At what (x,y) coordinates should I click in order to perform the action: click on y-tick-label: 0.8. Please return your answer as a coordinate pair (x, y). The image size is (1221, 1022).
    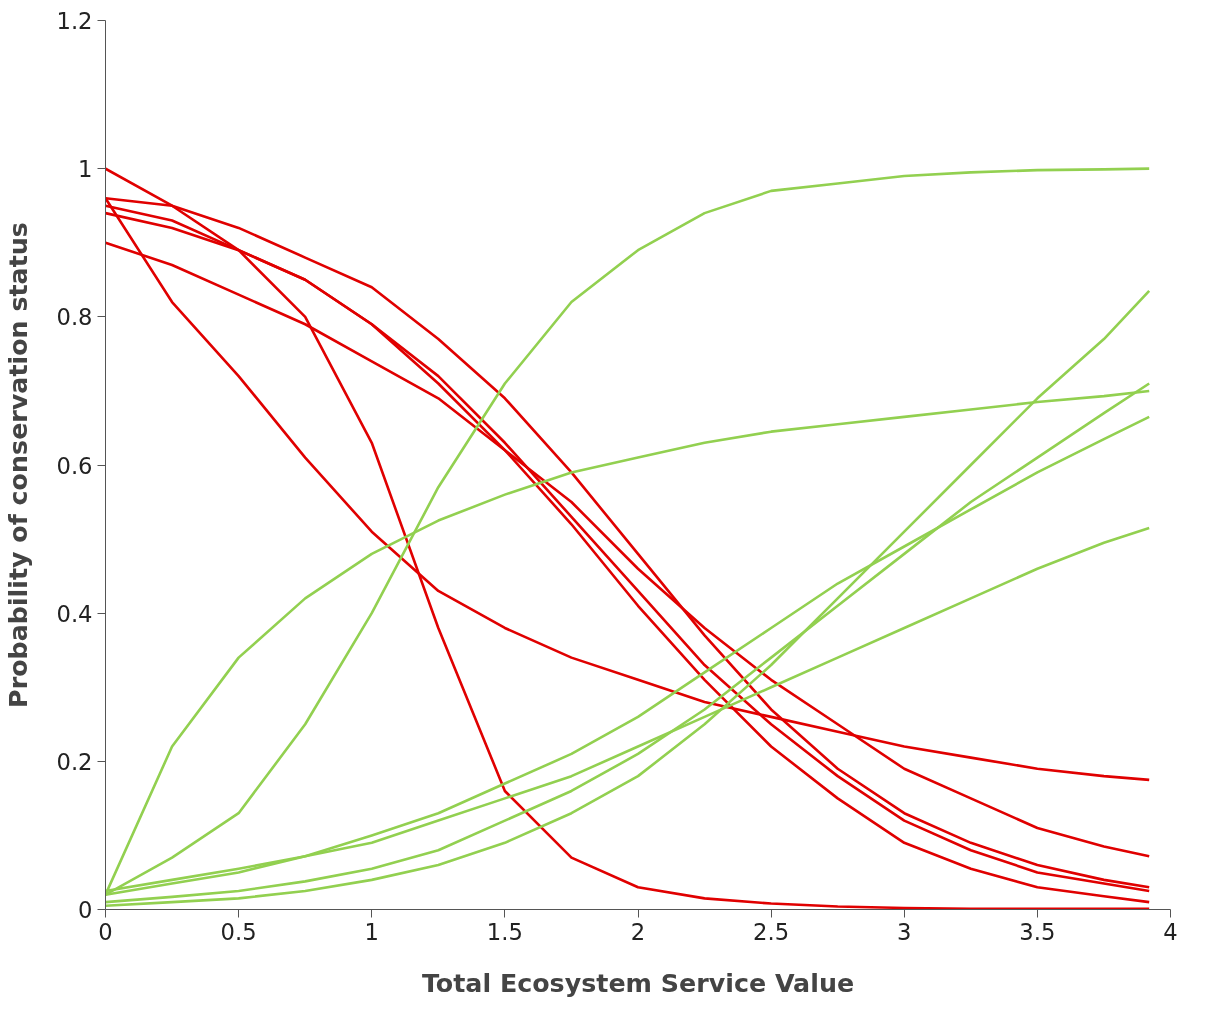
    Looking at the image, I should click on (74, 317).